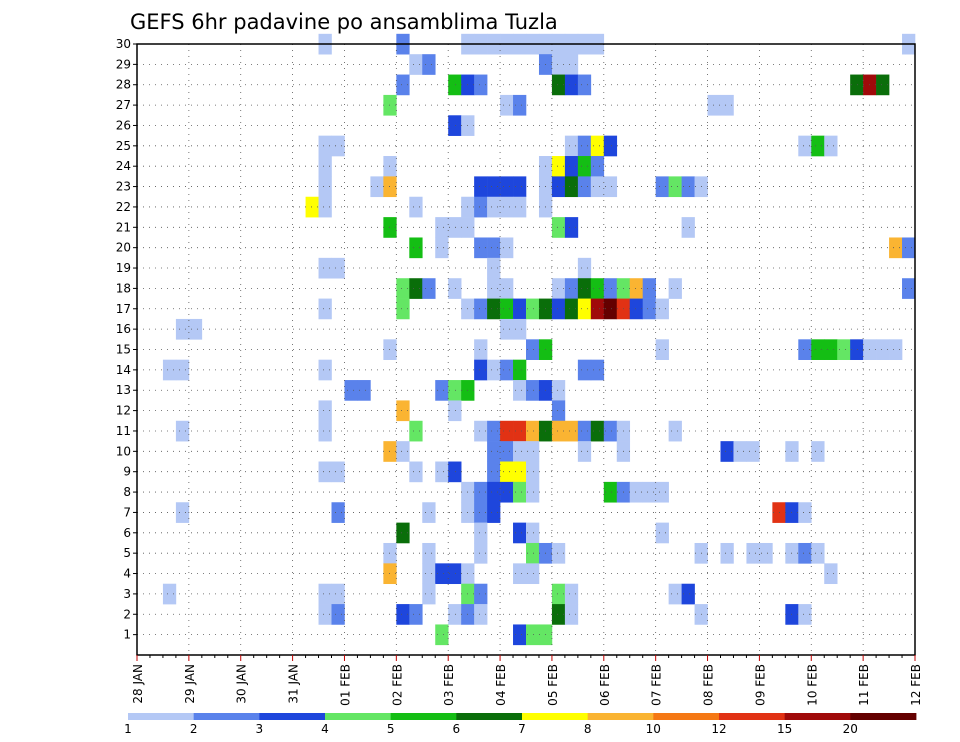 This screenshot has height=742, width=960. What do you see at coordinates (194, 729) in the screenshot?
I see `colorbar-label: 2` at bounding box center [194, 729].